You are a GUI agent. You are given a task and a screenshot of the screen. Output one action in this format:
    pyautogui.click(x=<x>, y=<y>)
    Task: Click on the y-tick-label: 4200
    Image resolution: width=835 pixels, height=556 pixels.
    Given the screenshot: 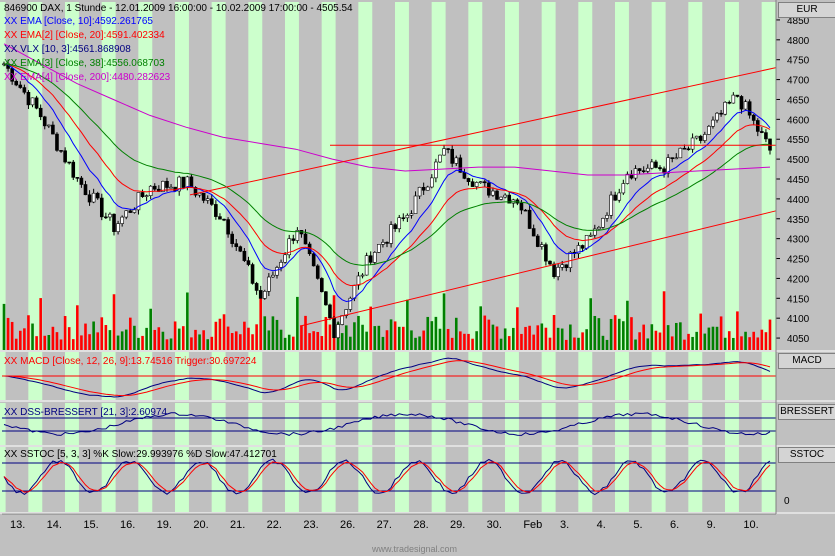 What is the action you would take?
    pyautogui.click(x=798, y=279)
    